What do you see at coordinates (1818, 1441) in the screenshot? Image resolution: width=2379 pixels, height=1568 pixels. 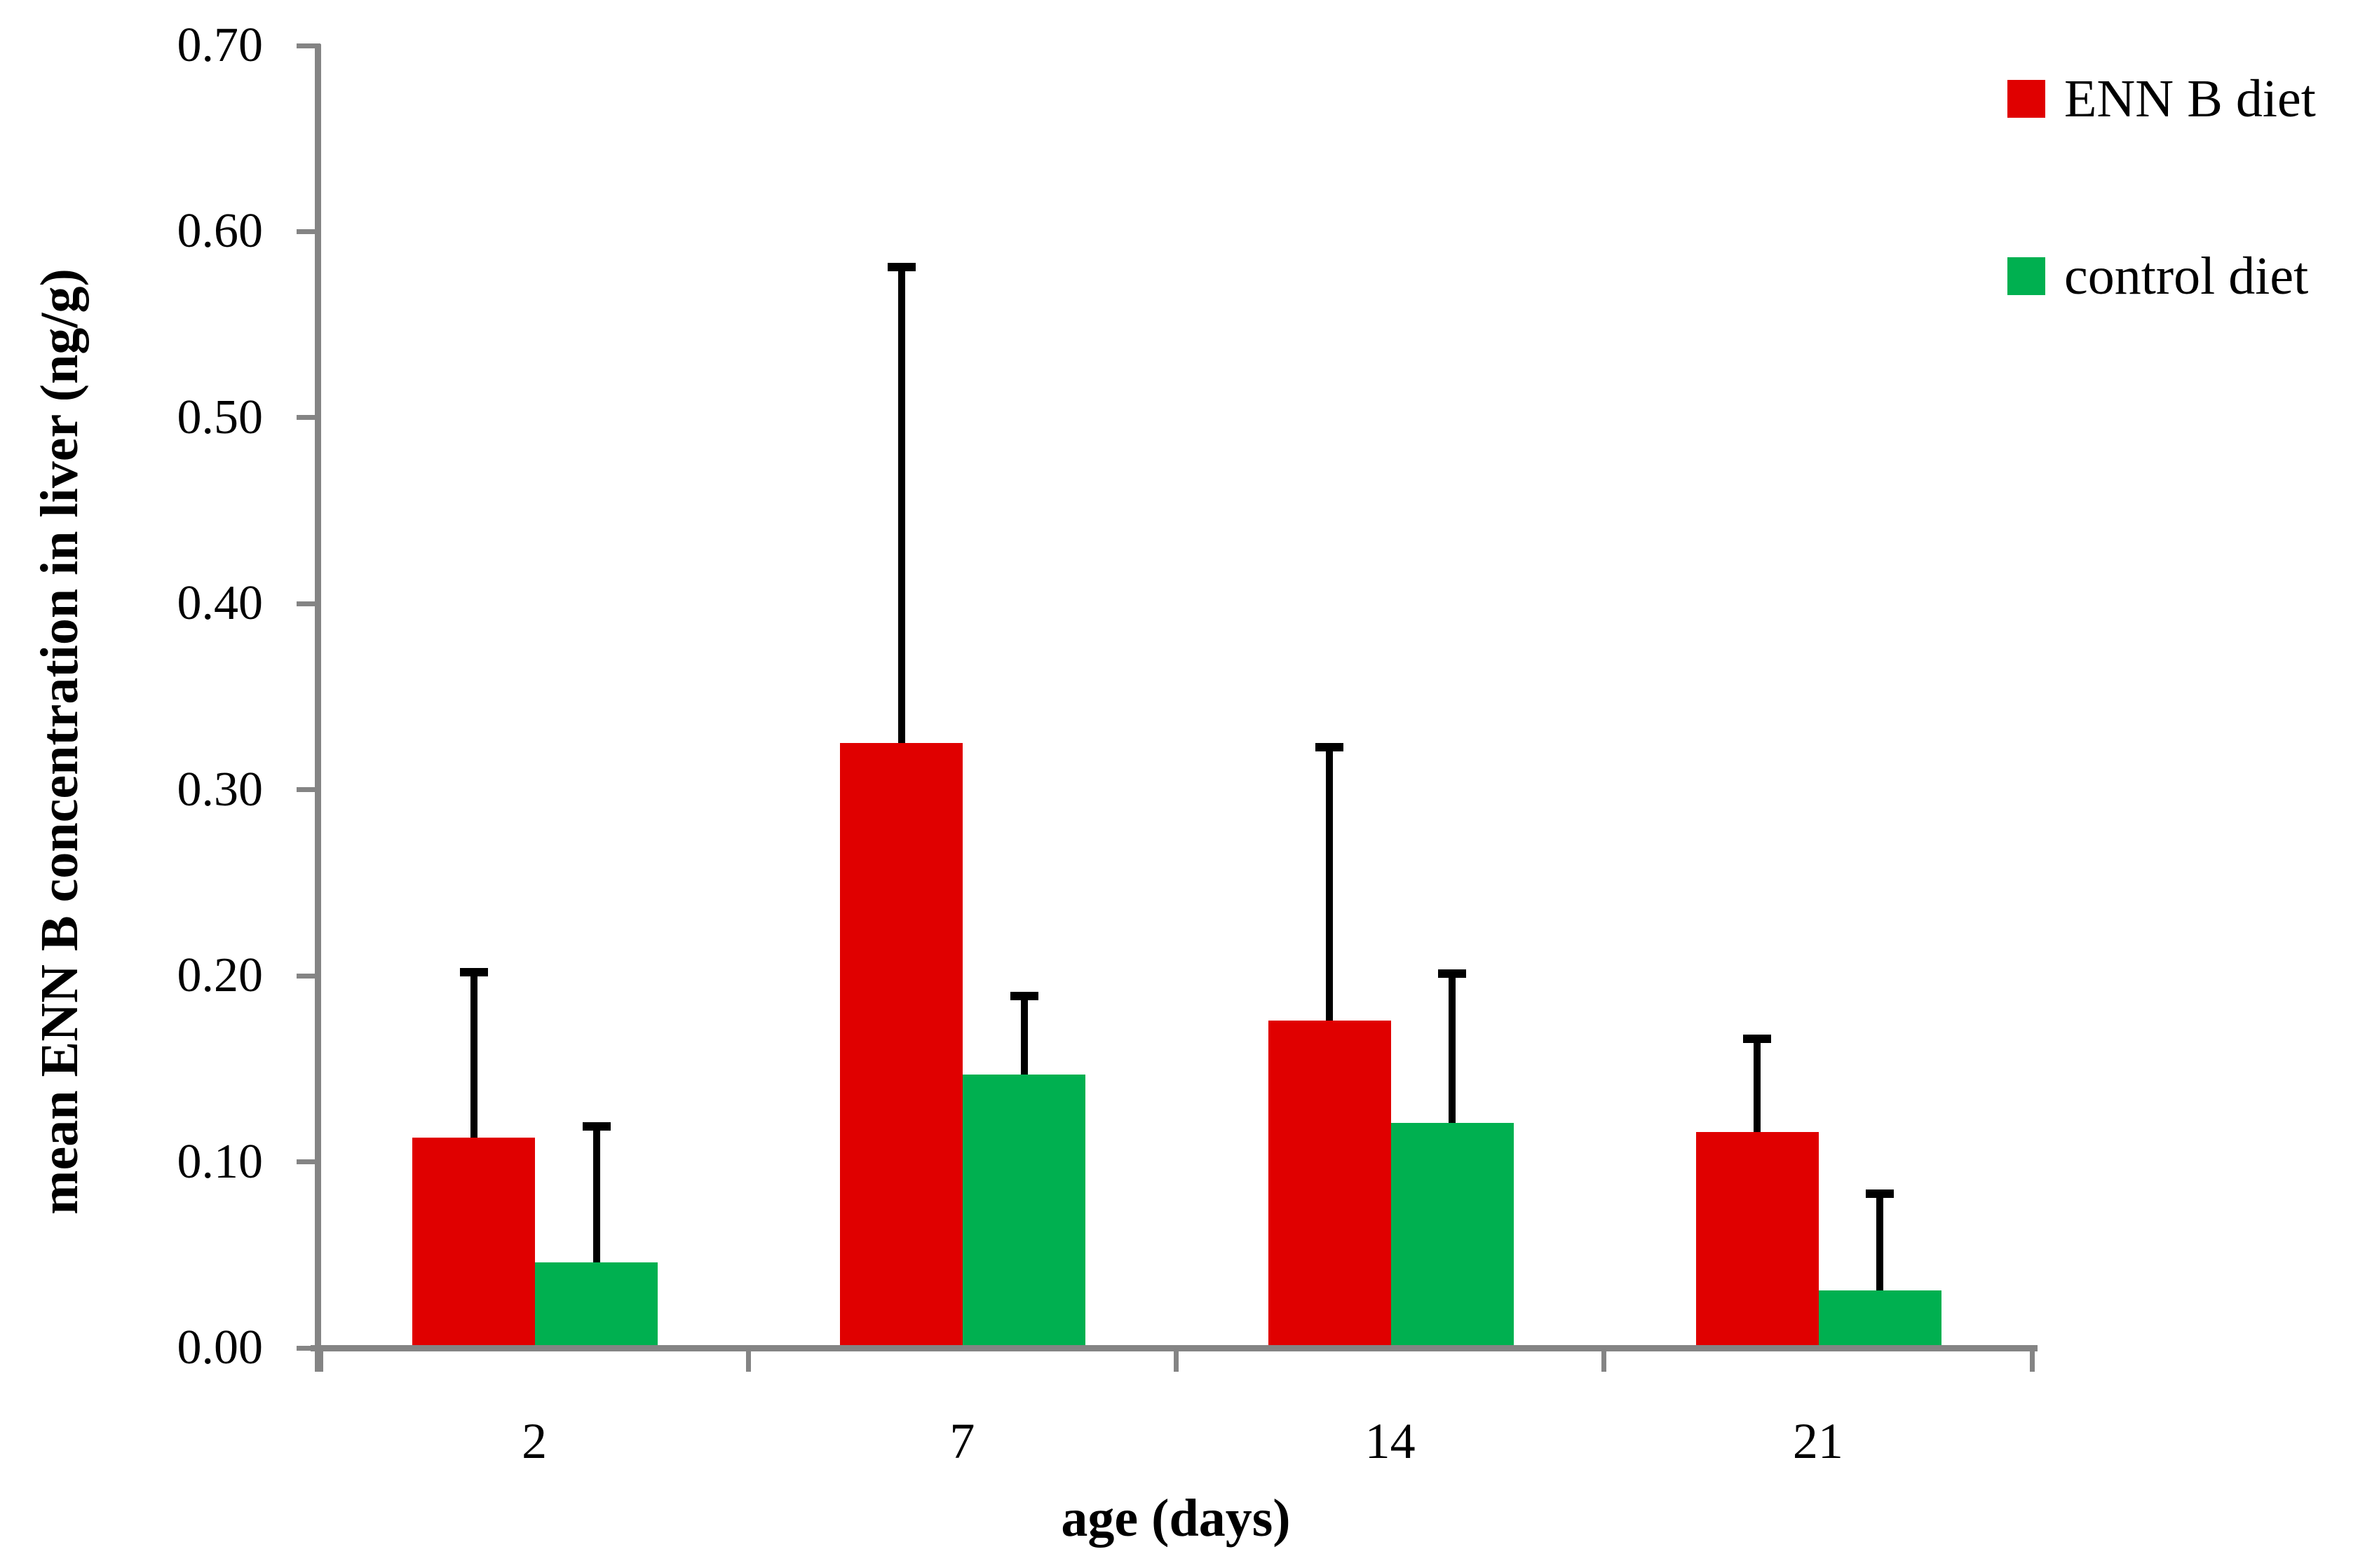 I see `x-tick-label: 21` at bounding box center [1818, 1441].